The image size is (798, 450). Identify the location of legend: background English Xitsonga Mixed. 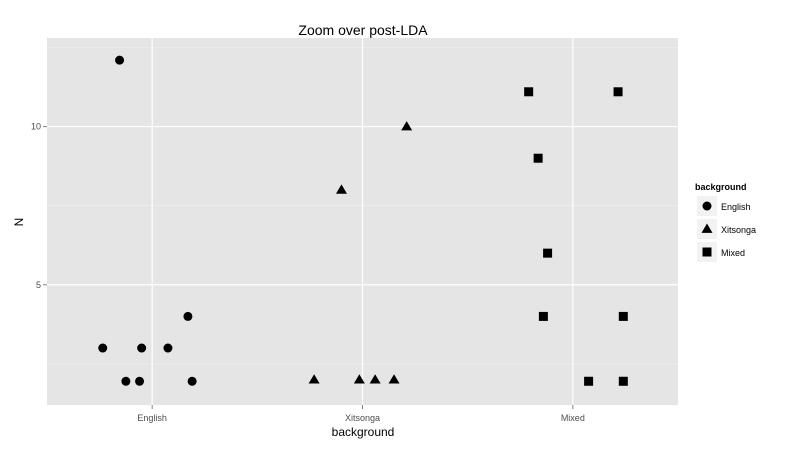
(725, 222).